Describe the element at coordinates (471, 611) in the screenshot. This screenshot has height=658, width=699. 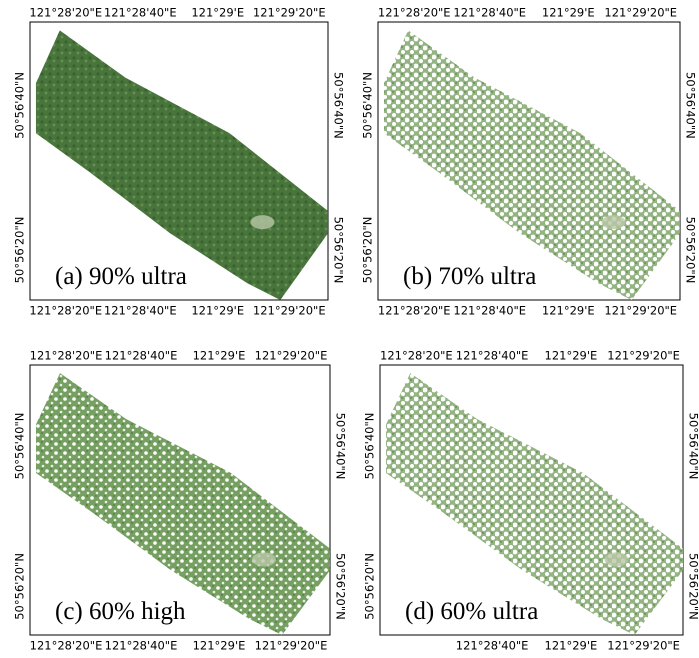
I see `panel-label: (d) 60% ultra` at that location.